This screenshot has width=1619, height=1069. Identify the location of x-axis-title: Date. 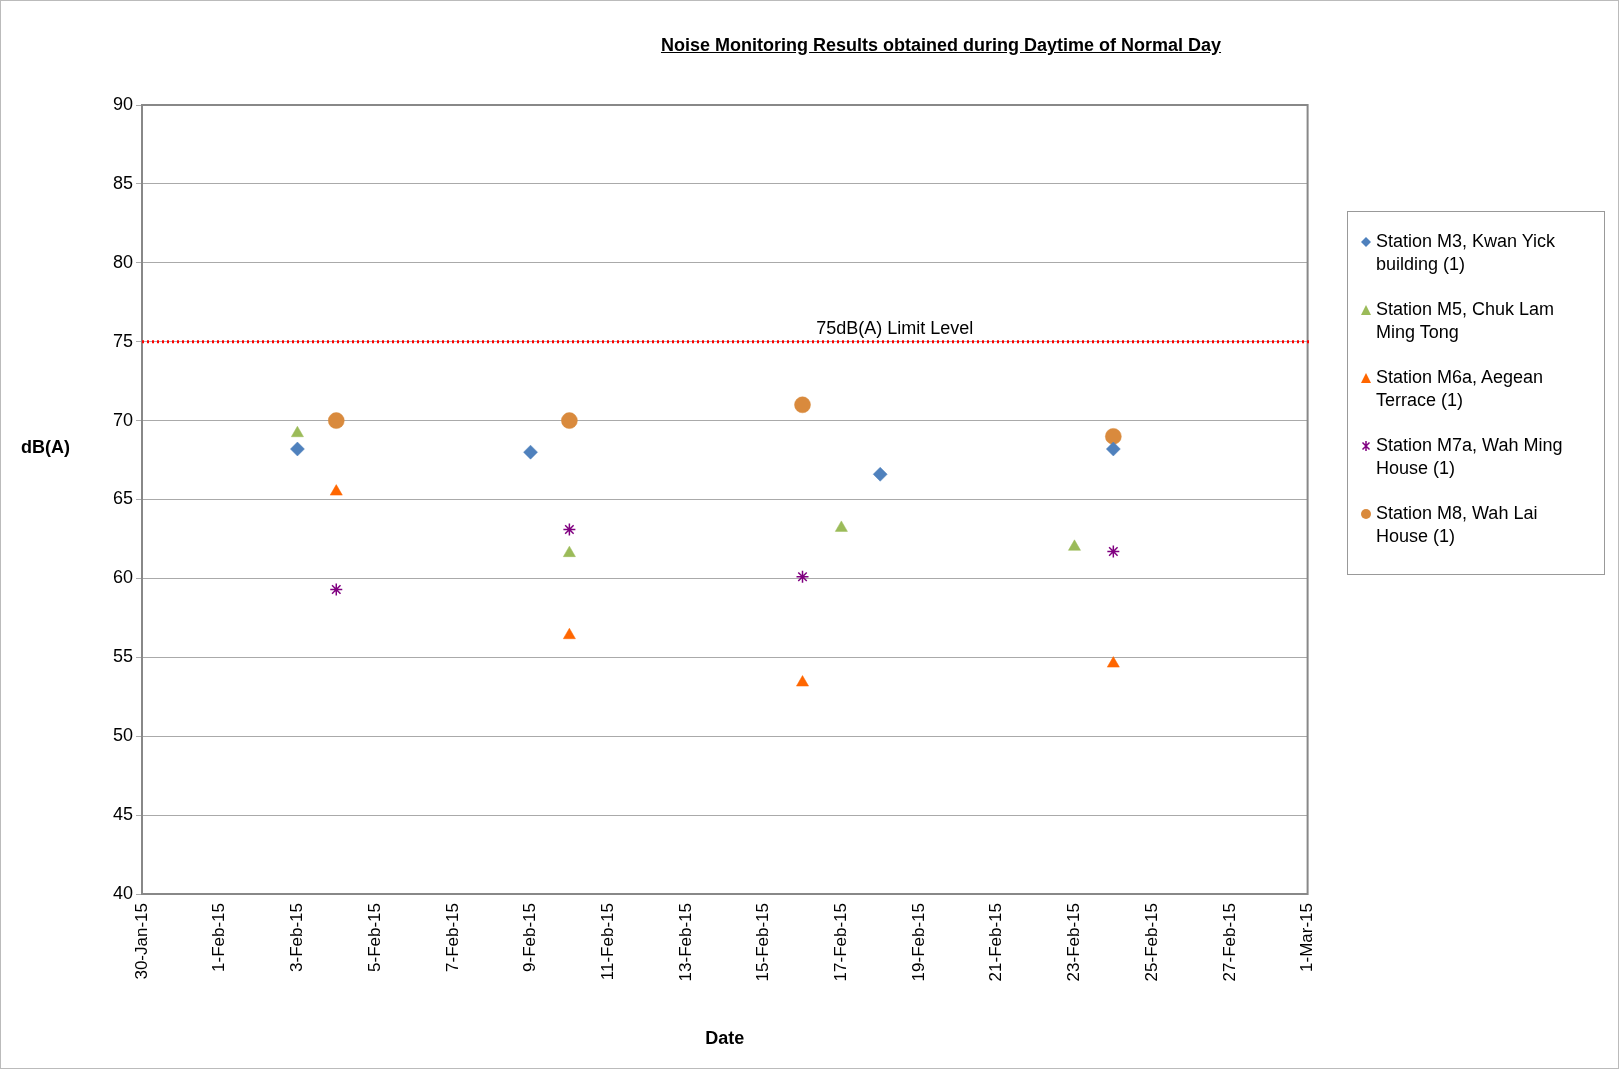
(725, 1038).